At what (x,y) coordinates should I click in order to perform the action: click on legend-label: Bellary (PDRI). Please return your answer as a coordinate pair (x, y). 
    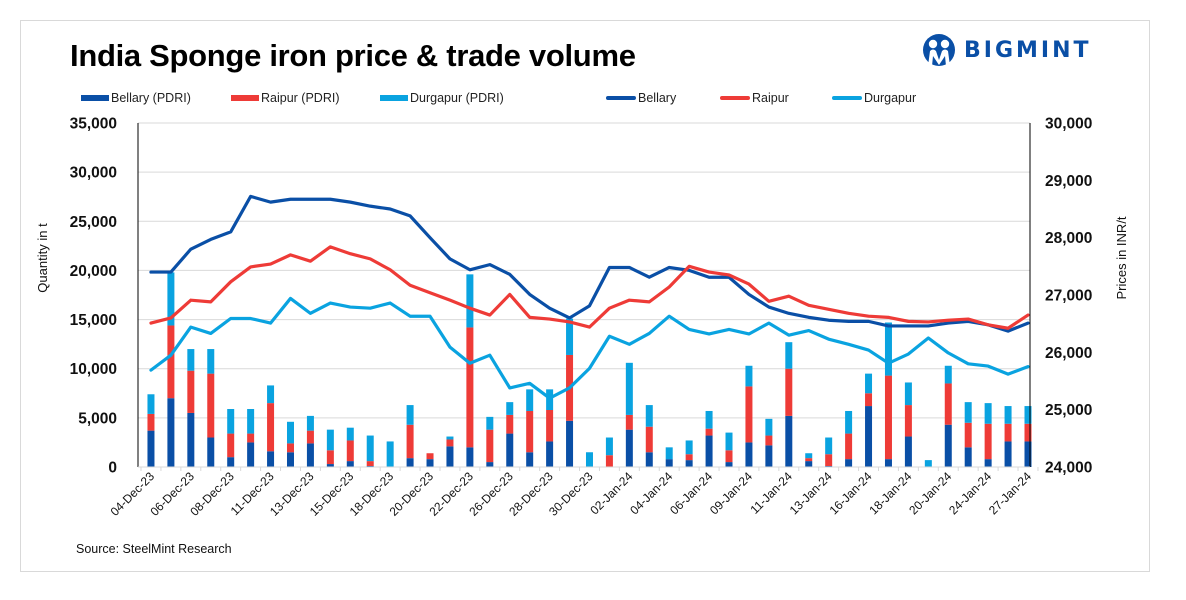
    Looking at the image, I should click on (151, 98).